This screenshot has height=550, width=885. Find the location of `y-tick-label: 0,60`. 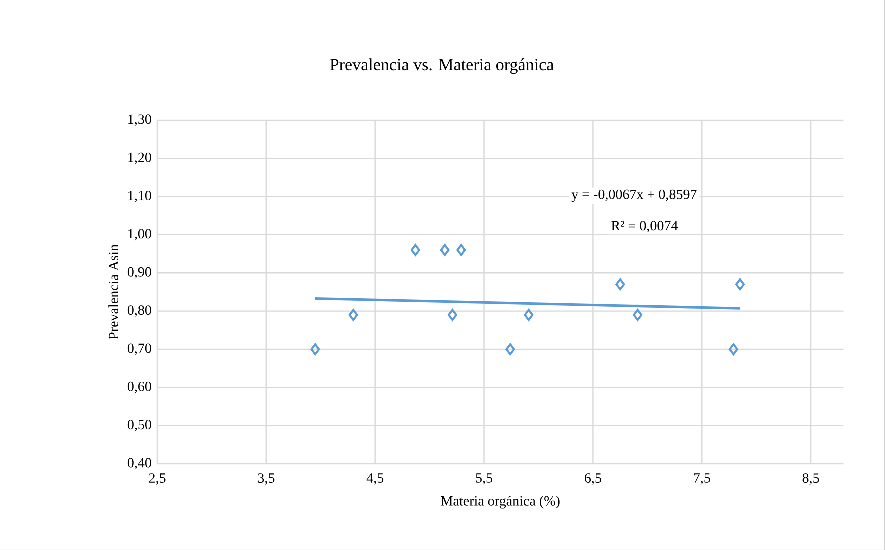

y-tick-label: 0,60 is located at coordinates (140, 388).